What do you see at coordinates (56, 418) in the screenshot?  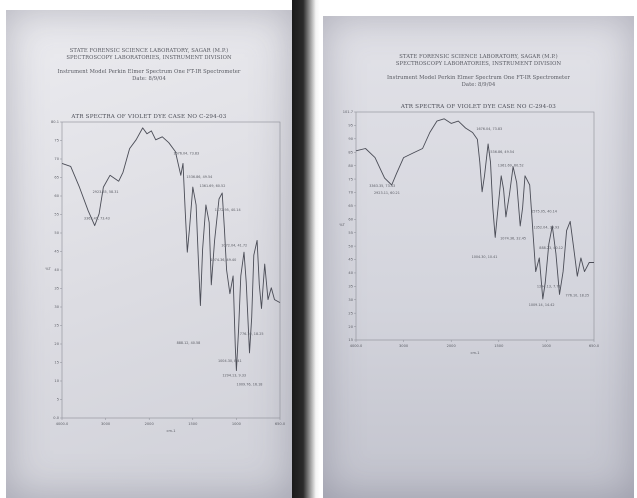 I see `y-tick-label: 0.0` at bounding box center [56, 418].